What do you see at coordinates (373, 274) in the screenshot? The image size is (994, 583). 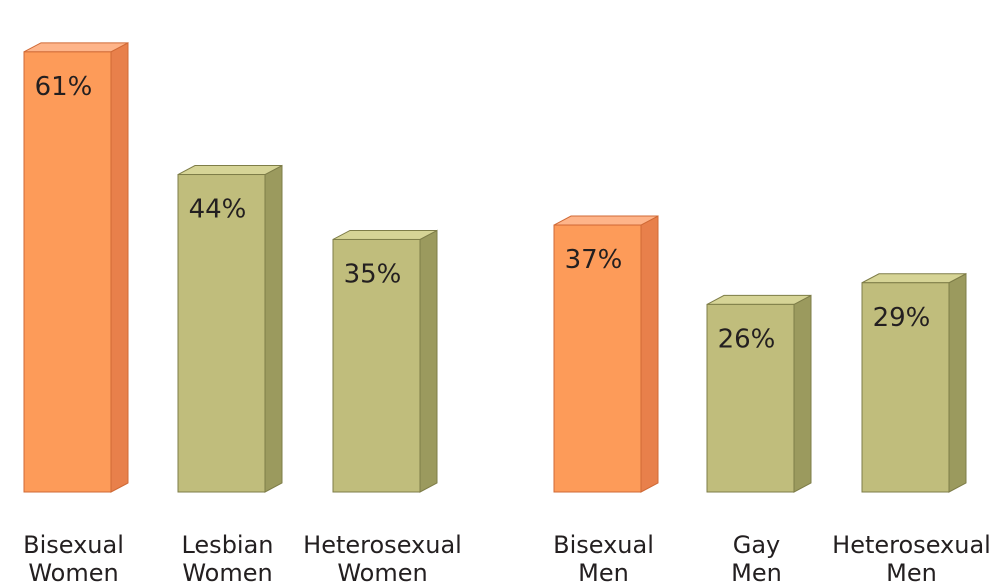 I see `bar-value-label: 35%` at bounding box center [373, 274].